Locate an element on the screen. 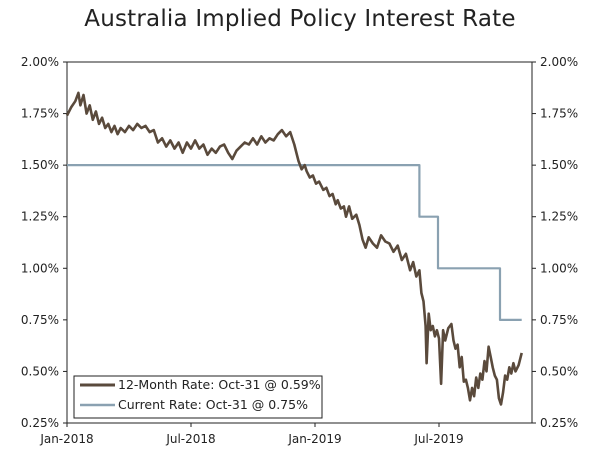  y-axis-left: 0.25% 0.50% 0.75% 1.00% 1.25% 1.50% 1.75% 2.00% is located at coordinates (44, 242).